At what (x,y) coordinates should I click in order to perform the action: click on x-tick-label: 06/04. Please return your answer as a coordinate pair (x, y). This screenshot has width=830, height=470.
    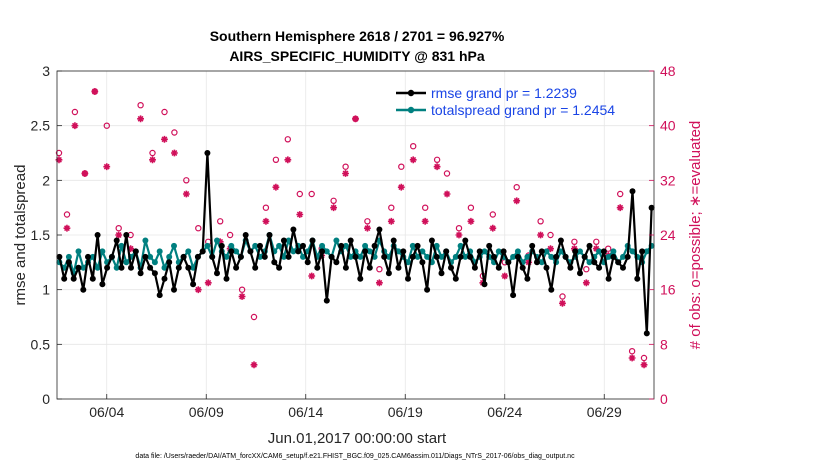
    Looking at the image, I should click on (106, 412).